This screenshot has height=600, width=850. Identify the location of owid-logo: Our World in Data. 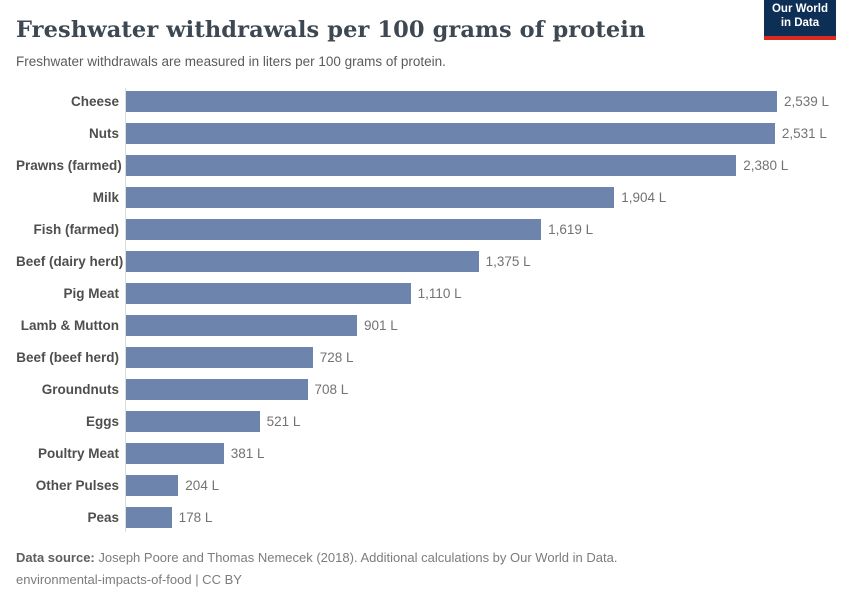
(799, 20).